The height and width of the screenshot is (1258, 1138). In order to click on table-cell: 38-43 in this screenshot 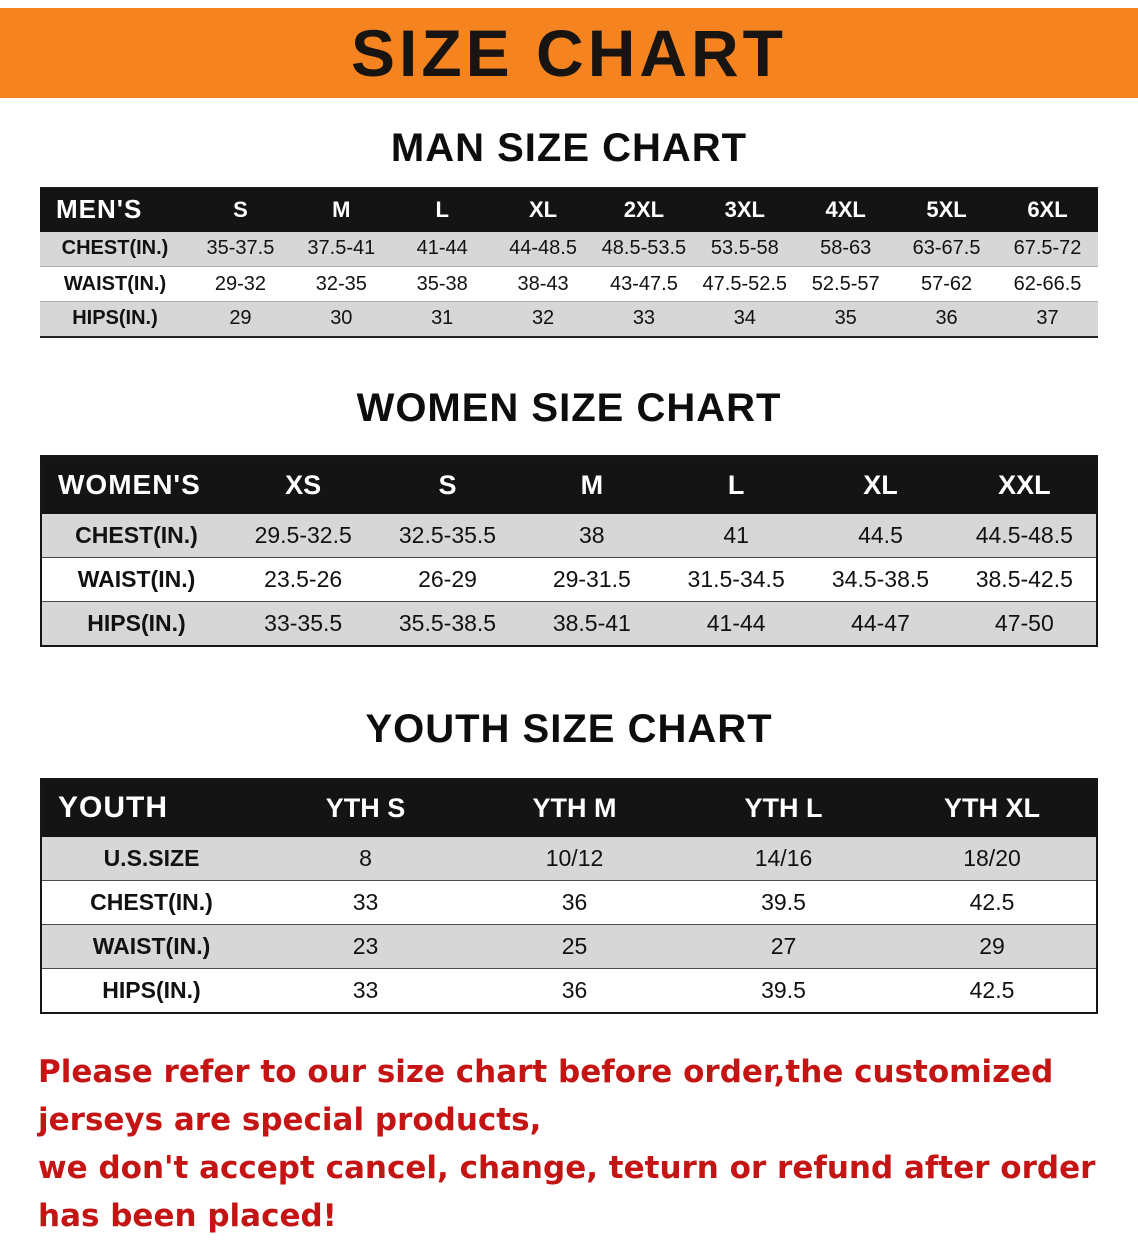, I will do `click(543, 283)`.